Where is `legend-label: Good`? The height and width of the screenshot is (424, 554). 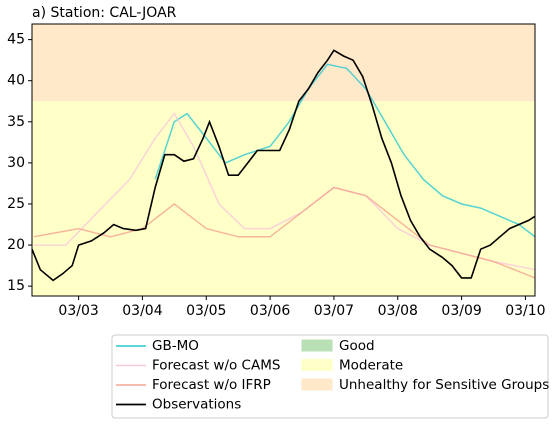 legend-label: Good is located at coordinates (357, 346).